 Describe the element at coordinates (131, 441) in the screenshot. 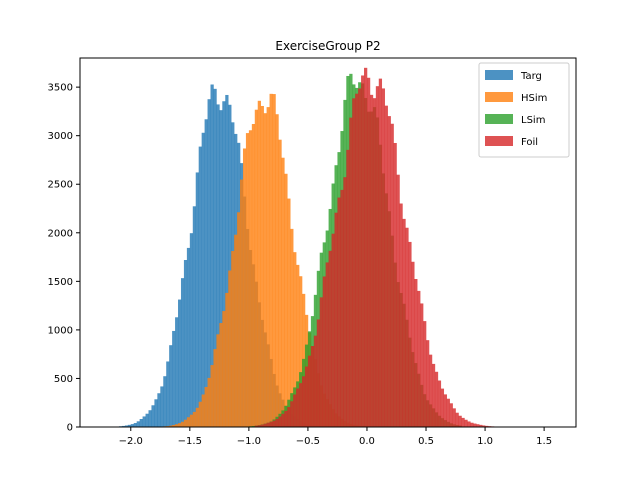

I see `x-tick-label: −2.0` at that location.